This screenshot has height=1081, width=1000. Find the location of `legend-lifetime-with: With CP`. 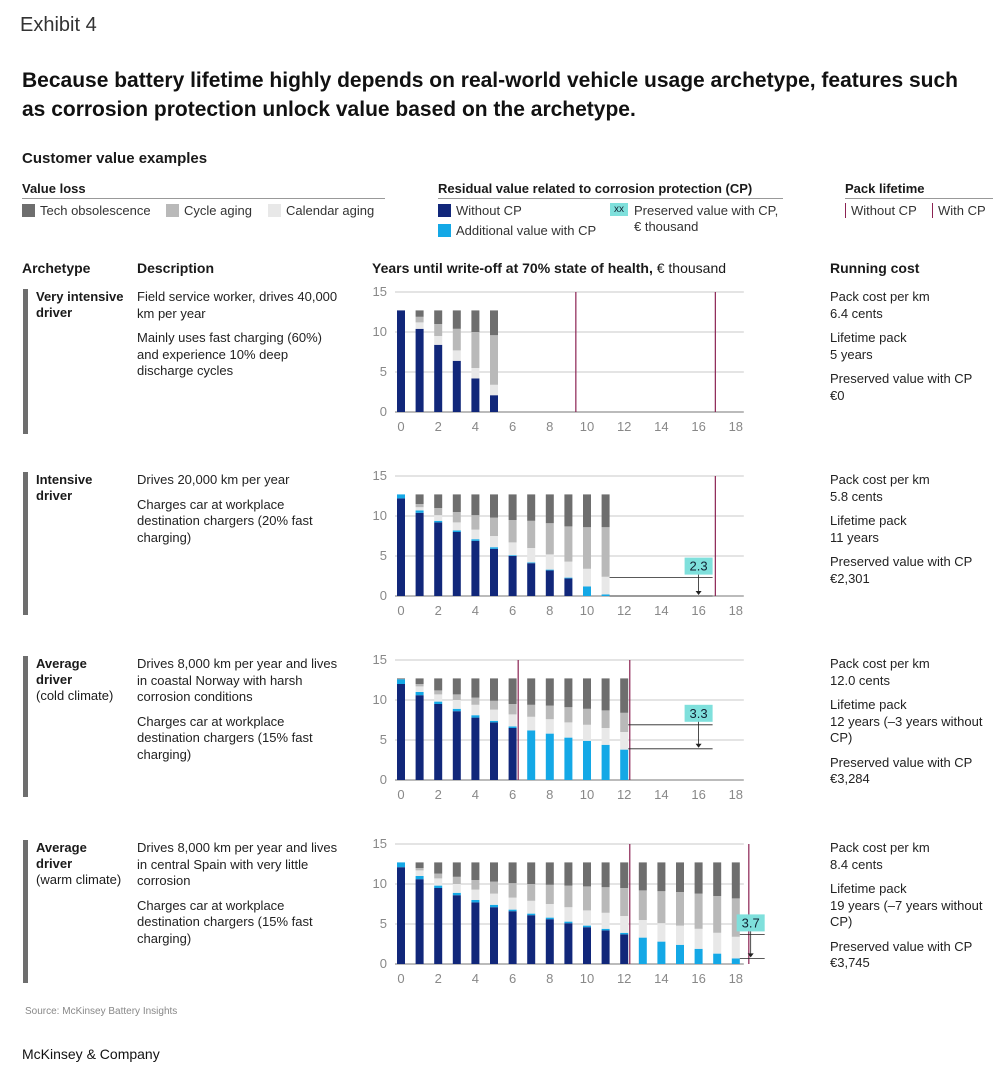

legend-lifetime-with: With CP is located at coordinates (959, 210).